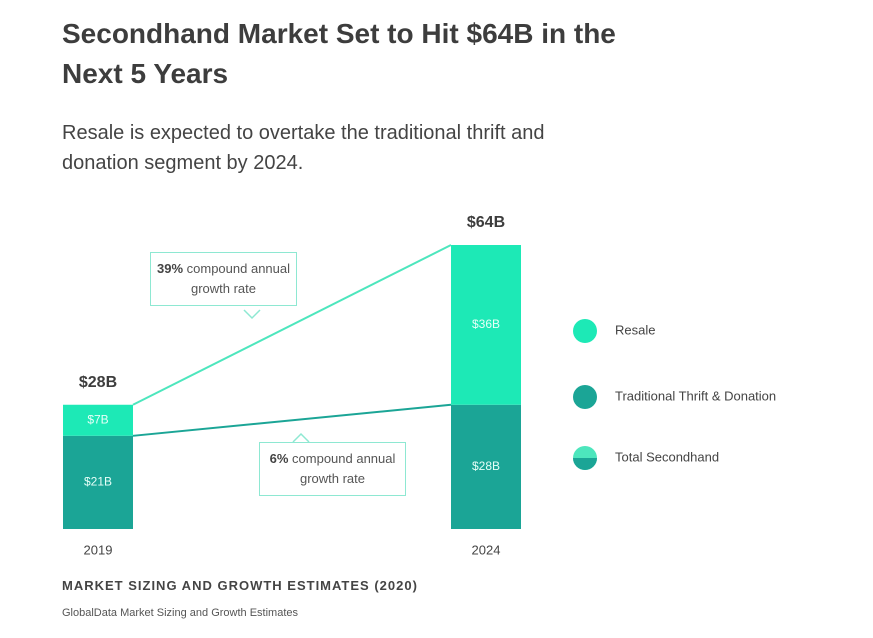 This screenshot has width=873, height=638. Describe the element at coordinates (635, 329) in the screenshot. I see `legend-label: Resale` at that location.